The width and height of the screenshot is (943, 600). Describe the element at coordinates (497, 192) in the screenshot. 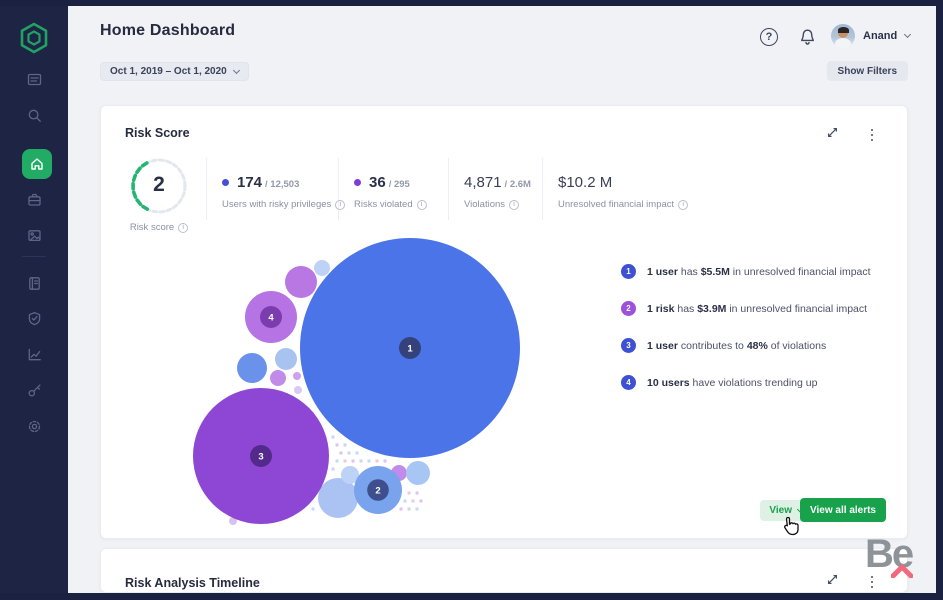

I see `stat-violations: 4,871/ 2.6M Violations i` at that location.